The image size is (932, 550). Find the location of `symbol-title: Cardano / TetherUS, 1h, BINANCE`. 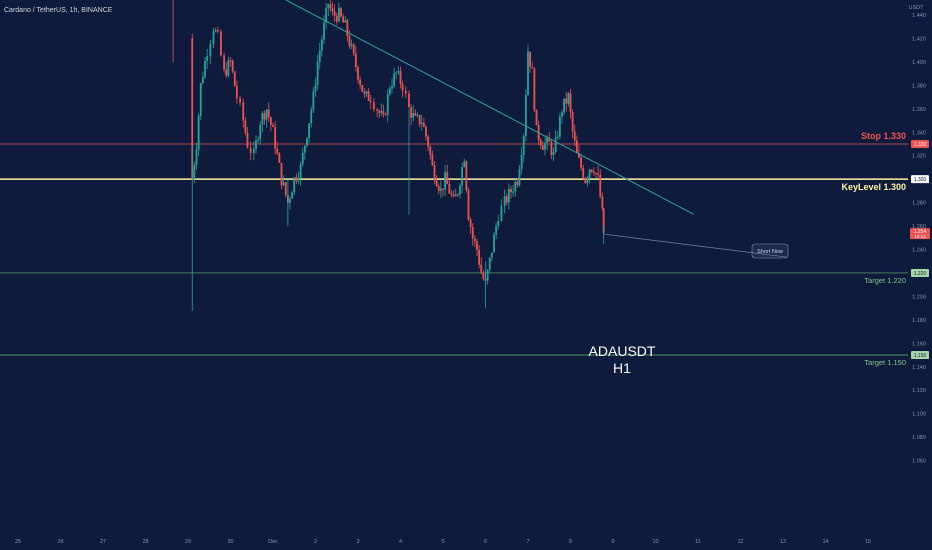

symbol-title: Cardano / TetherUS, 1h, BINANCE is located at coordinates (58, 10).